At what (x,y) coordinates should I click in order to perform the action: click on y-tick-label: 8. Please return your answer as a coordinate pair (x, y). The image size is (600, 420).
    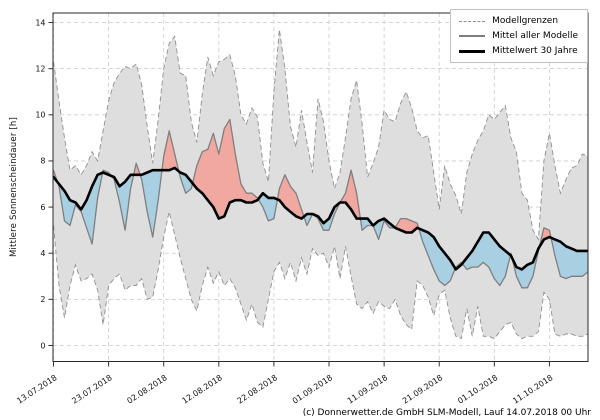
    Looking at the image, I should click on (42, 161).